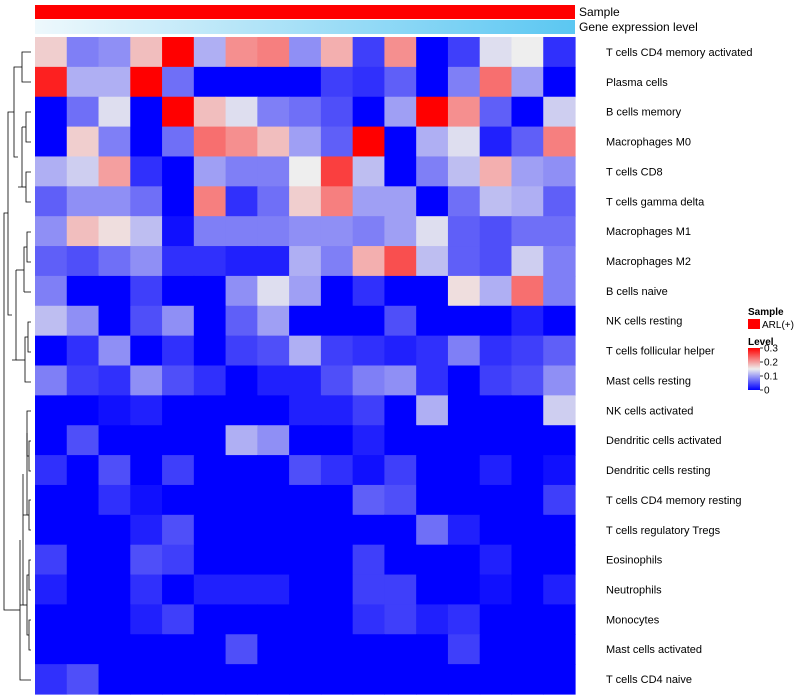 The height and width of the screenshot is (700, 800). What do you see at coordinates (664, 441) in the screenshot?
I see `row-label: Dendritic cells activated` at bounding box center [664, 441].